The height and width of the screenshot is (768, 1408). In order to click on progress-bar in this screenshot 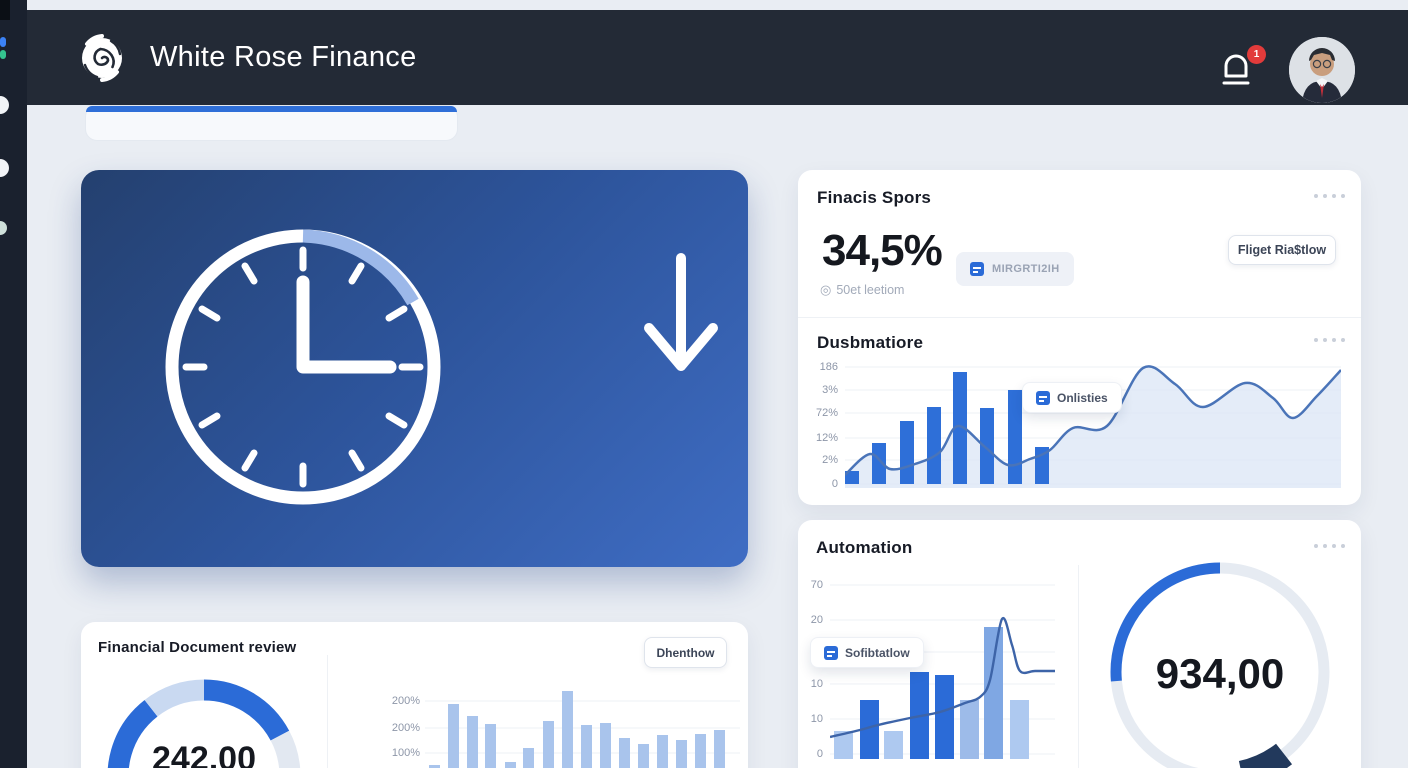, I will do `click(271, 109)`.